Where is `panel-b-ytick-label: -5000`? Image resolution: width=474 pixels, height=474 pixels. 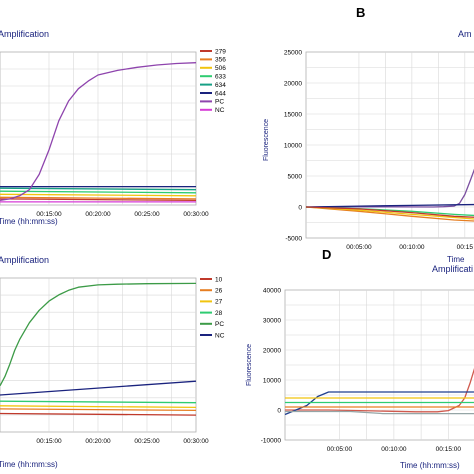 panel-b-ytick-label: -5000 is located at coordinates (293, 238).